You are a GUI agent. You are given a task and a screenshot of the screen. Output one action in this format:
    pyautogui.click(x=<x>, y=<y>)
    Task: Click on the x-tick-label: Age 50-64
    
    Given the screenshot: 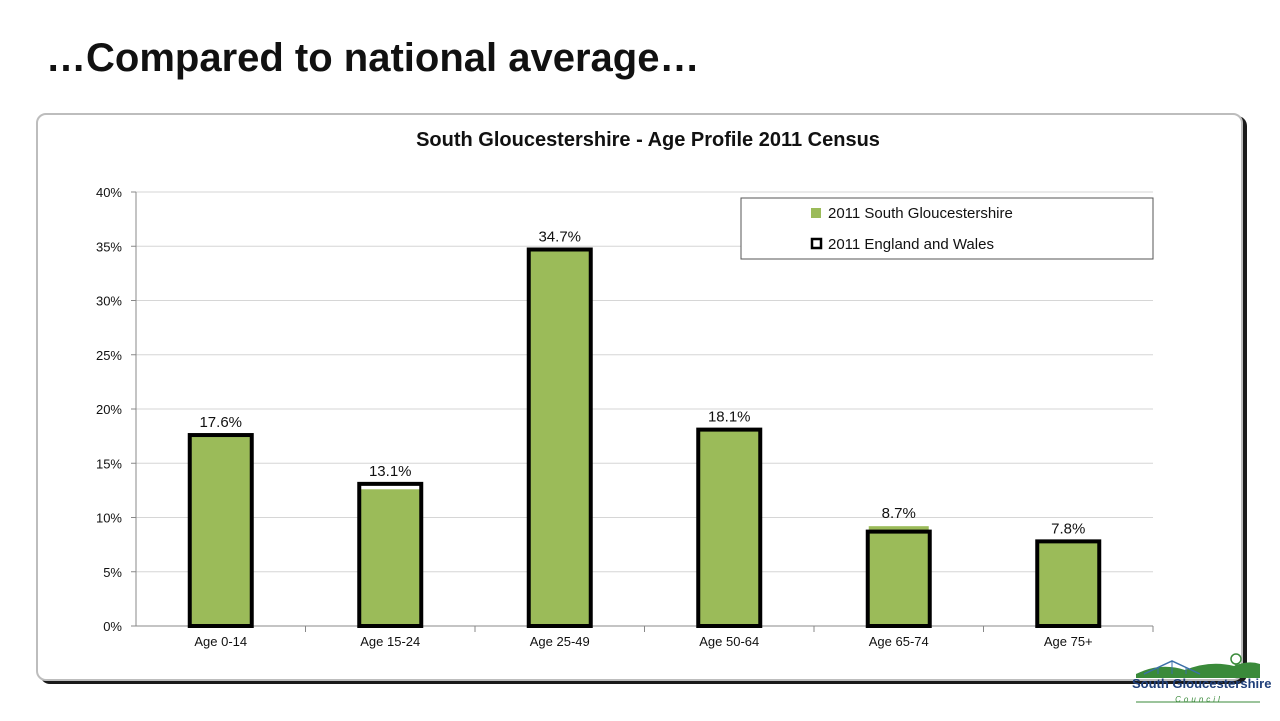 What is the action you would take?
    pyautogui.click(x=729, y=641)
    